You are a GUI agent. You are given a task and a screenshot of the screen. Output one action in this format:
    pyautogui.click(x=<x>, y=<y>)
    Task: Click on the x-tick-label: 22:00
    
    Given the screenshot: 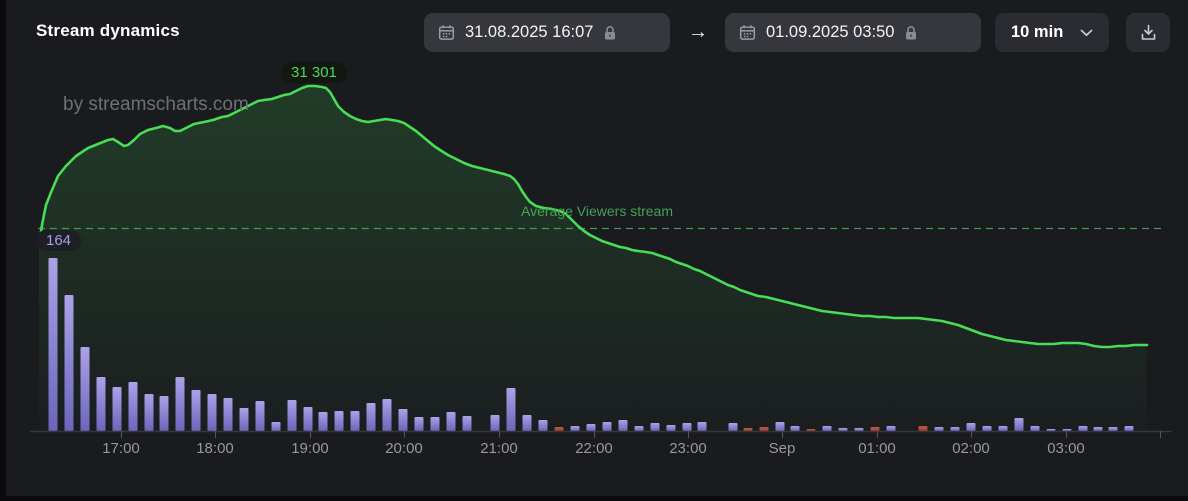 What is the action you would take?
    pyautogui.click(x=594, y=448)
    